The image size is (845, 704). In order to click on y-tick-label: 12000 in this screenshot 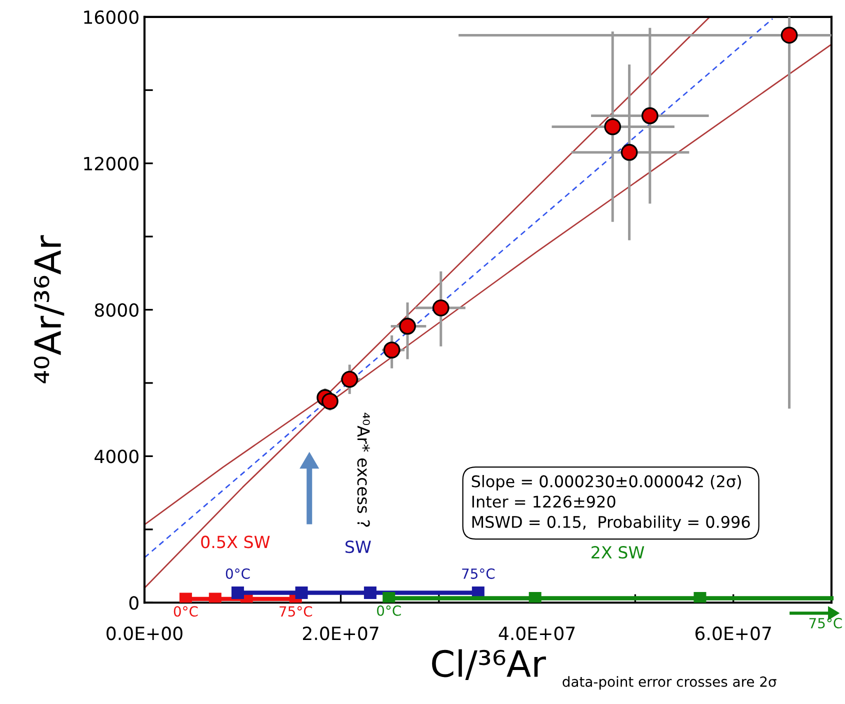, I will do `click(111, 163)`.